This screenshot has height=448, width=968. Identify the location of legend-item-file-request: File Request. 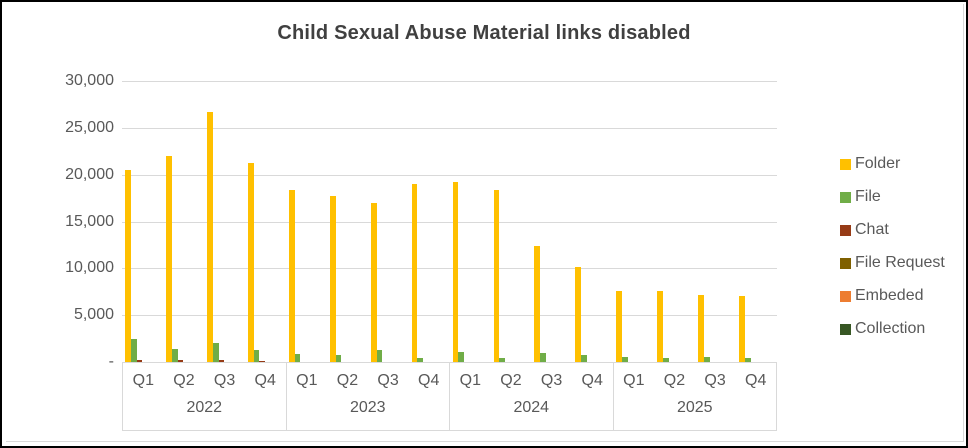
(902, 263).